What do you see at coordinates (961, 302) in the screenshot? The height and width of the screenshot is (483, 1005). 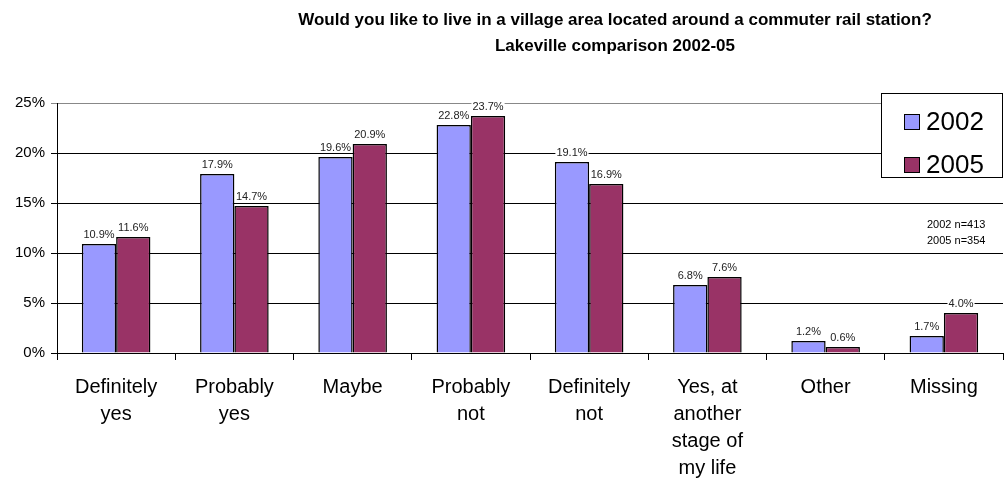 I see `data-label: 4.0%` at bounding box center [961, 302].